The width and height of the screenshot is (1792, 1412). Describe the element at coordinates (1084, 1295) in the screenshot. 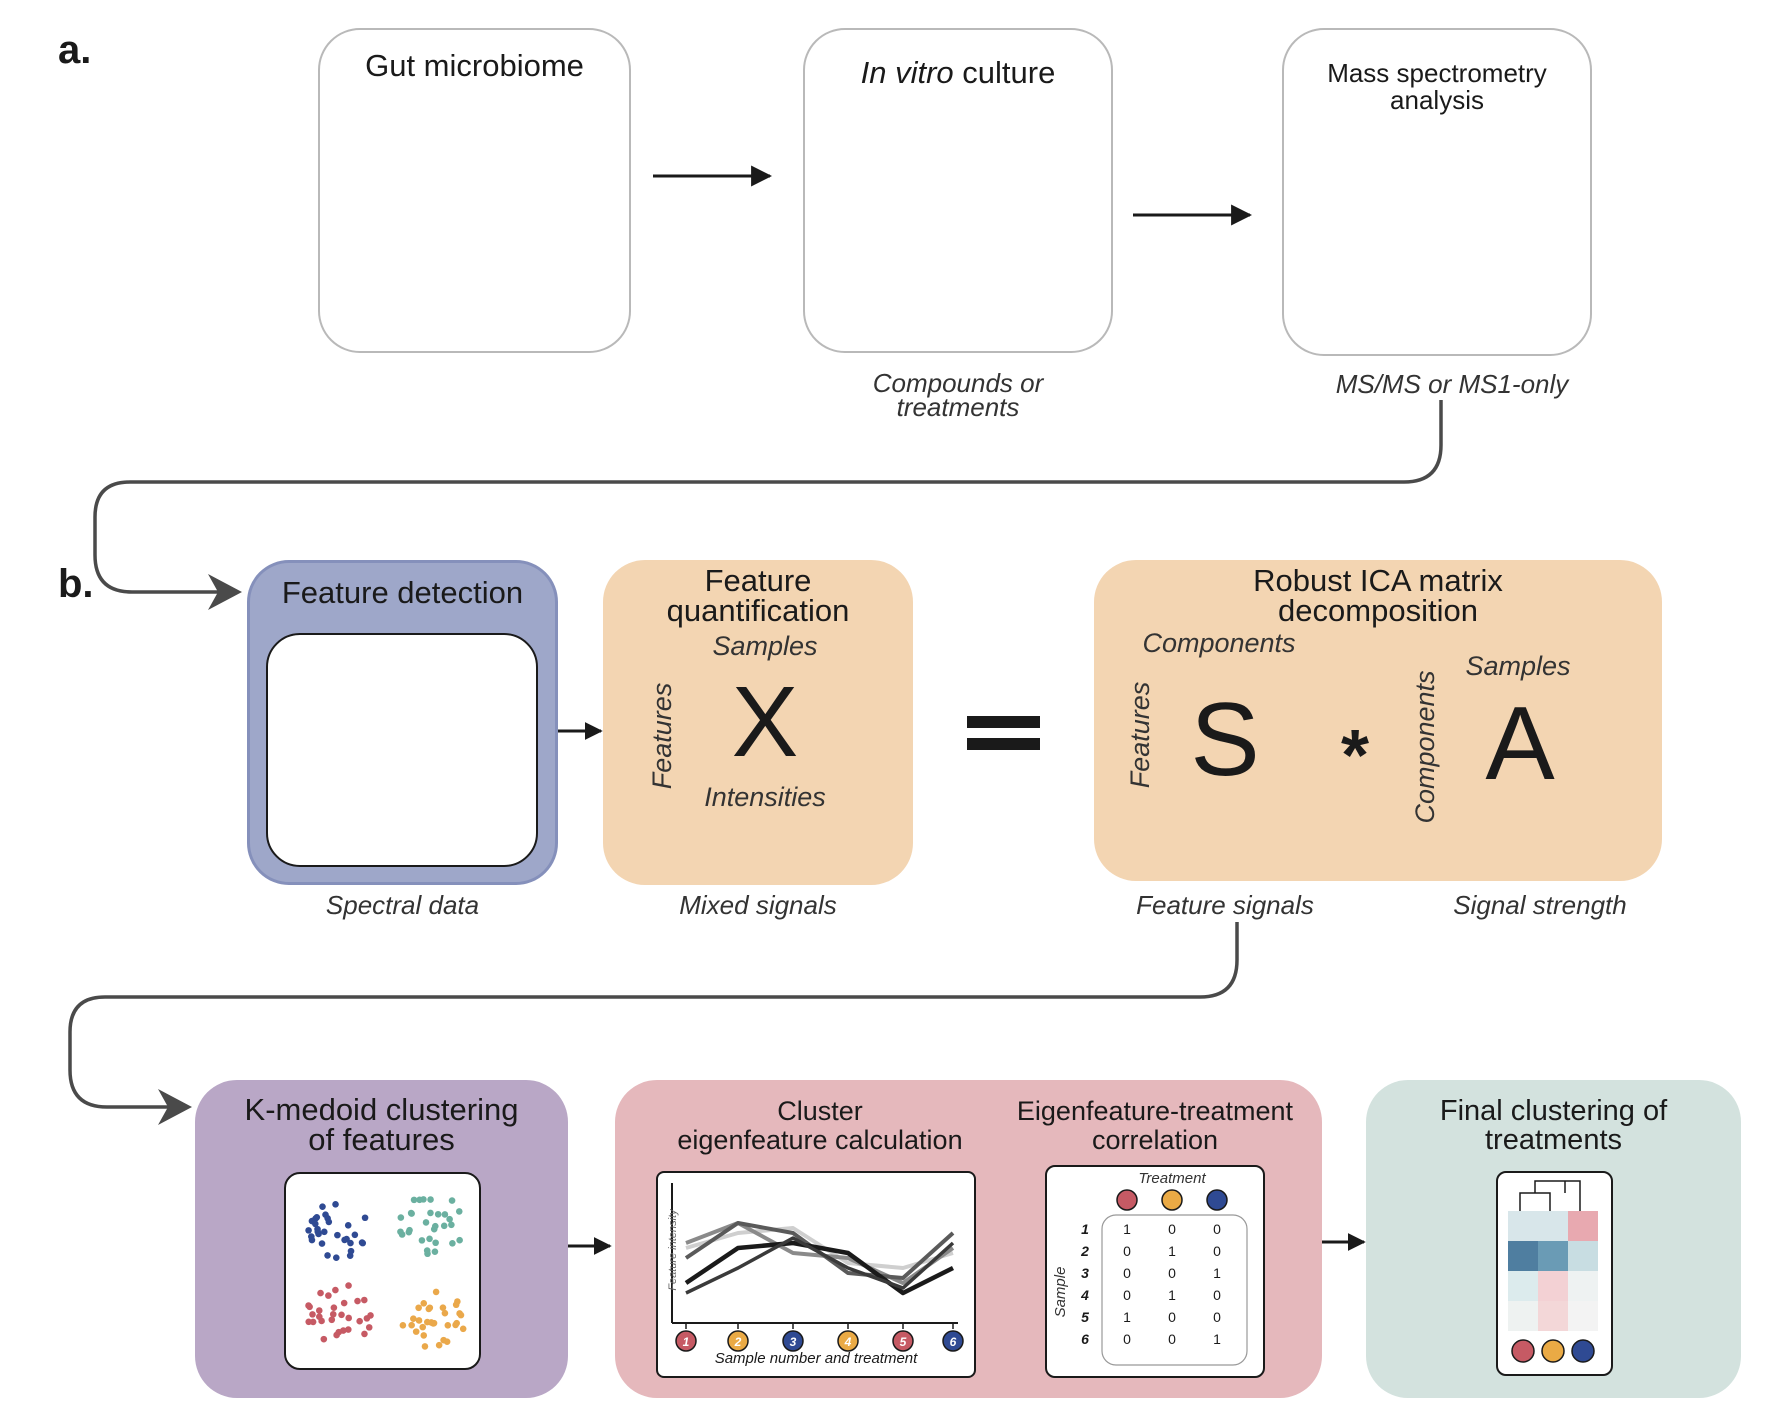

I see `row-label: 4` at that location.